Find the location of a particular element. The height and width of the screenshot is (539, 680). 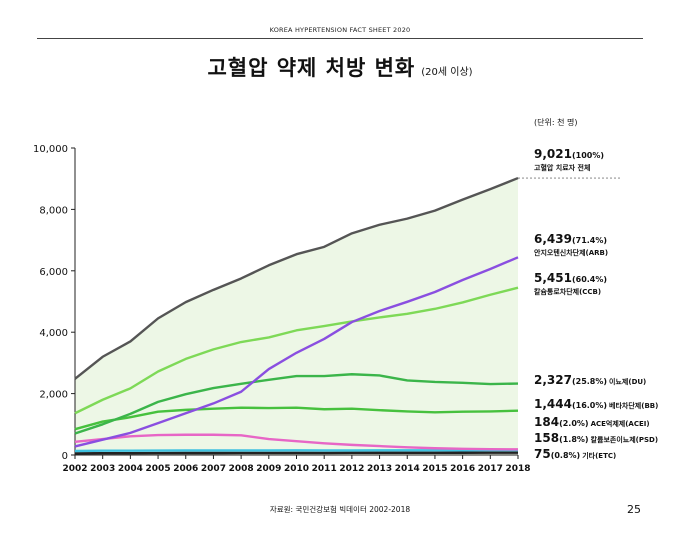

unit-label: (단위: 천 명) is located at coordinates (556, 122).